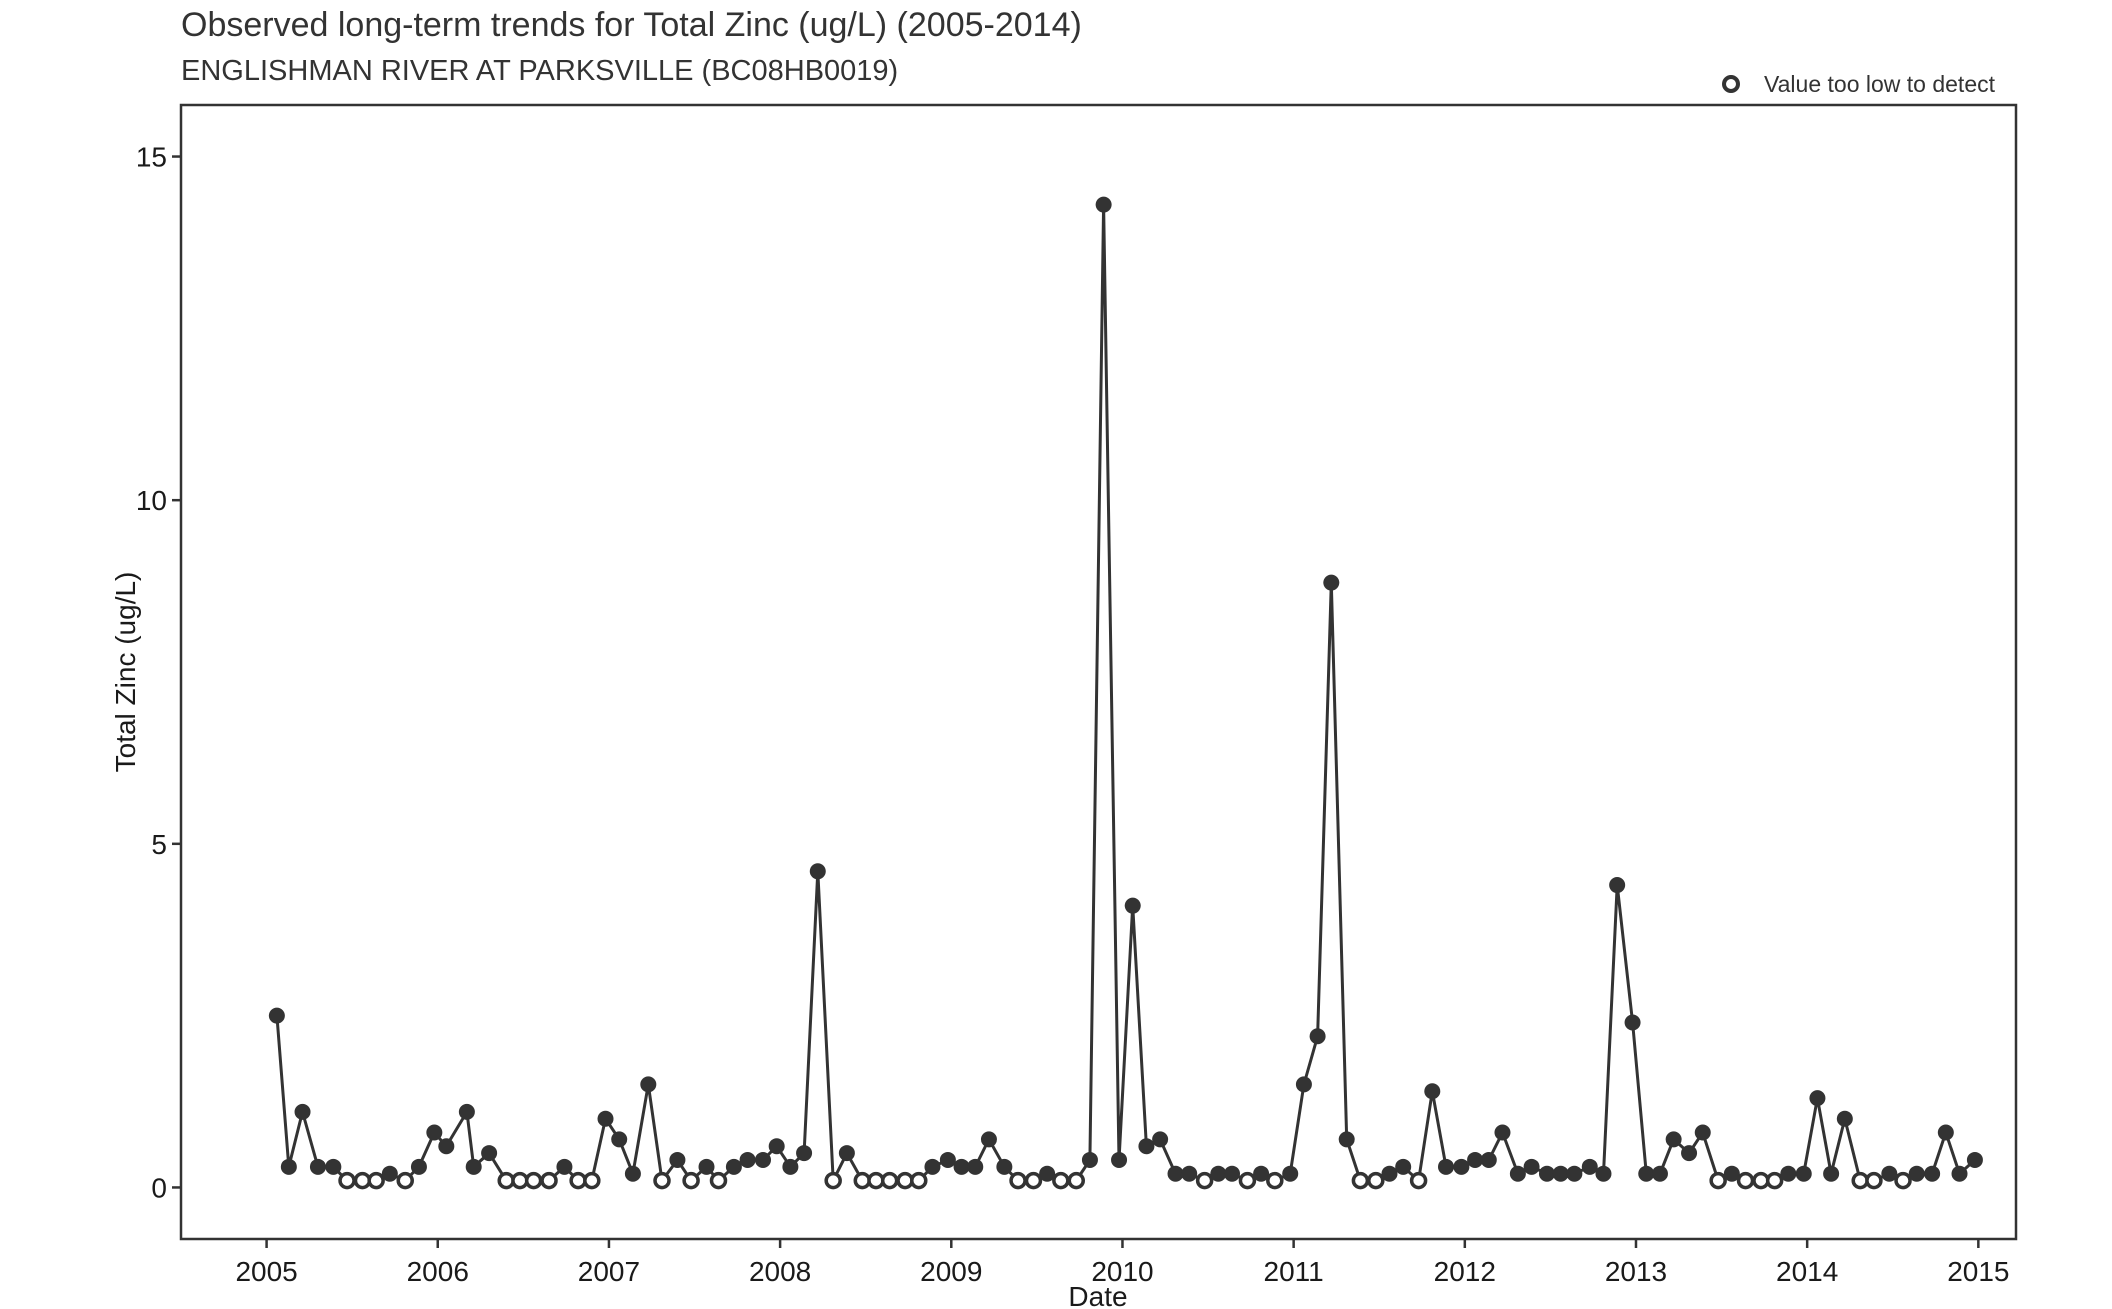 The height and width of the screenshot is (1309, 2112). I want to click on x-tick-label: 2008, so click(780, 1271).